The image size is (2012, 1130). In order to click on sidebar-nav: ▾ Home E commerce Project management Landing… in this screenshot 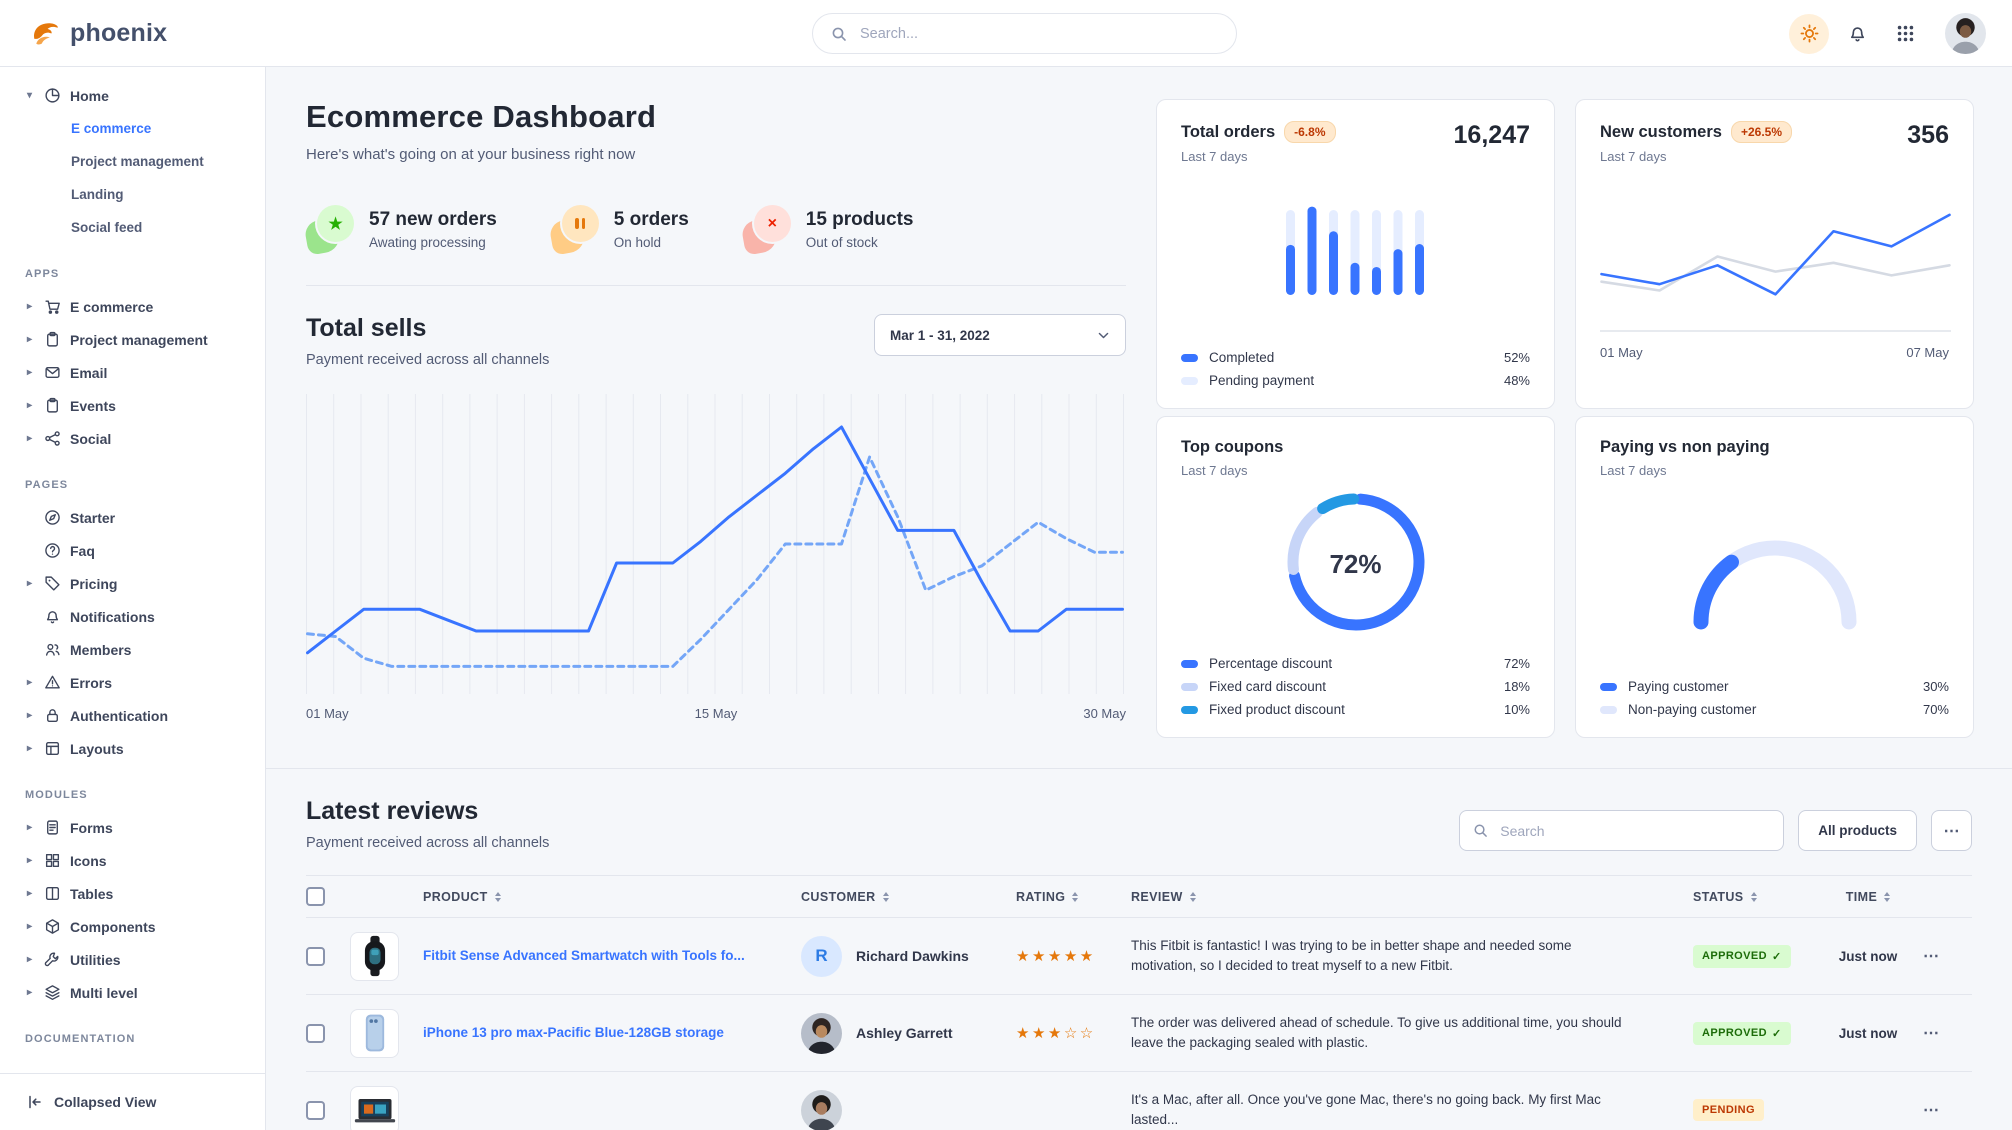, I will do `click(132, 570)`.